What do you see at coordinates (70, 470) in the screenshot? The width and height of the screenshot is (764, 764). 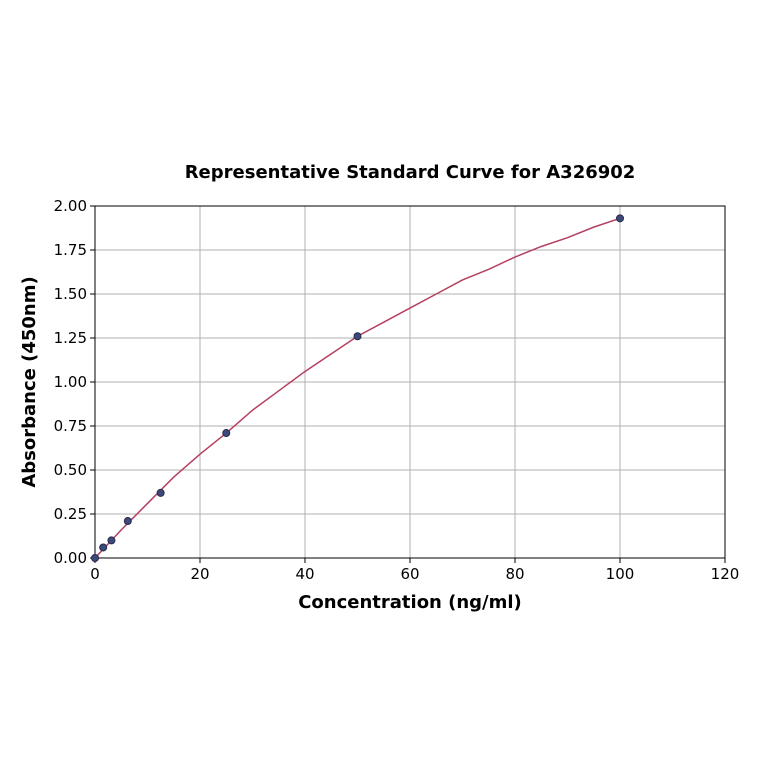 I see `y-tick-label: 0.50` at bounding box center [70, 470].